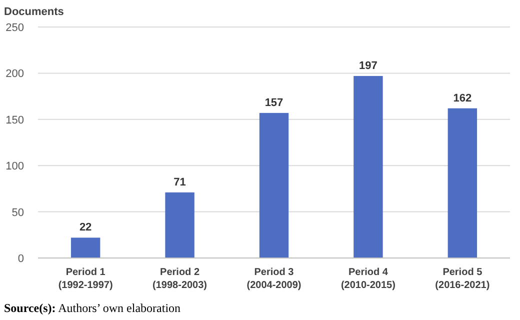 The height and width of the screenshot is (320, 520). What do you see at coordinates (18, 212) in the screenshot?
I see `y-tick-label: 50` at bounding box center [18, 212].